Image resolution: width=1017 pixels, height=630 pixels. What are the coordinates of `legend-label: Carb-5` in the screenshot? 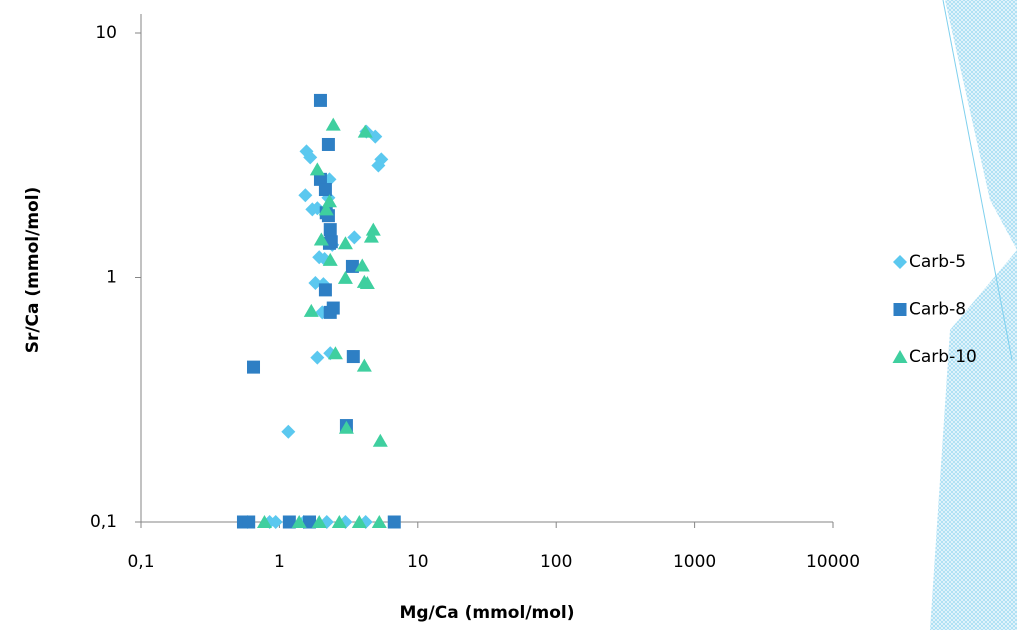 It's located at (937, 262).